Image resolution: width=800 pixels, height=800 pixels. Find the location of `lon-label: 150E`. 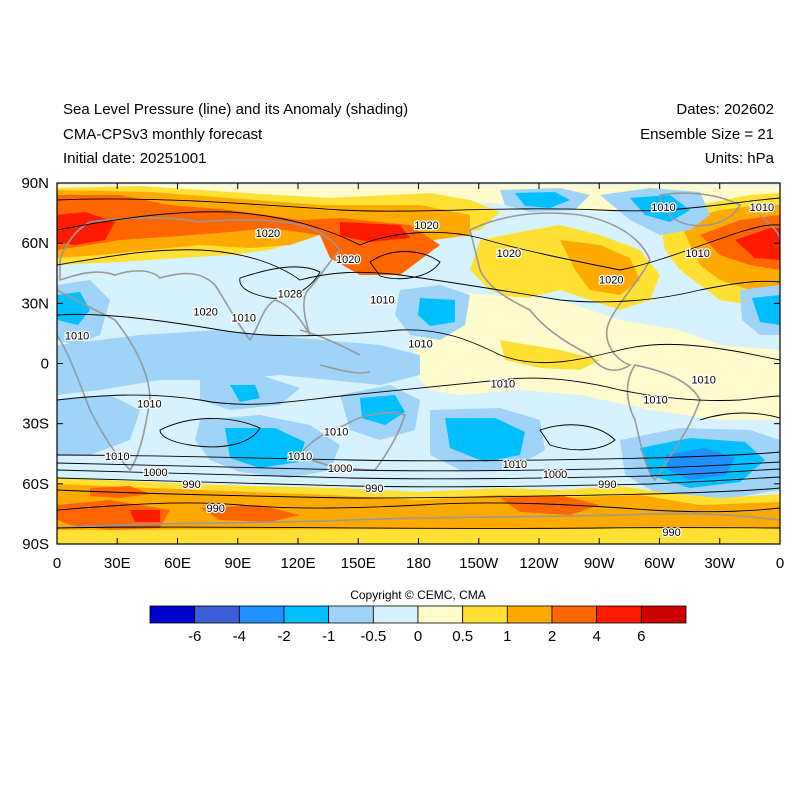

lon-label: 150E is located at coordinates (358, 563).